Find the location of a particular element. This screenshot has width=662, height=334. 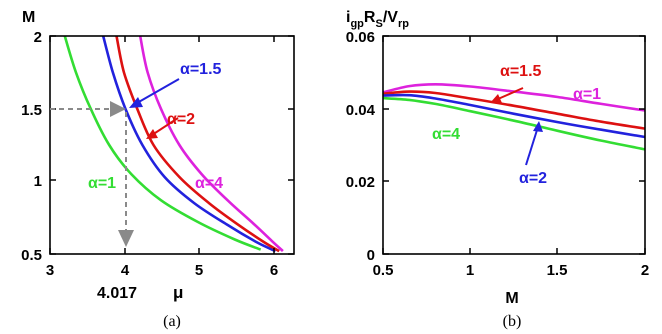

x-tick-label: 4 is located at coordinates (125, 270).